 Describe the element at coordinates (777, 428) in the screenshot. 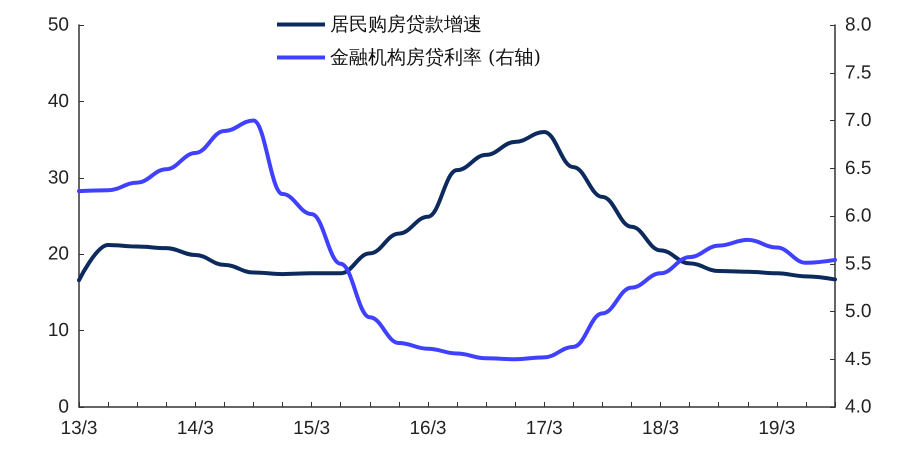

I see `x-tick-label: 19/3` at that location.